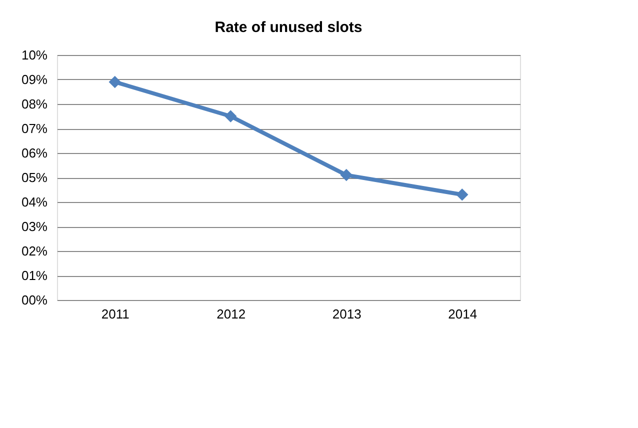 The image size is (638, 428). Describe the element at coordinates (34, 153) in the screenshot. I see `y-tick-label: 06%` at that location.